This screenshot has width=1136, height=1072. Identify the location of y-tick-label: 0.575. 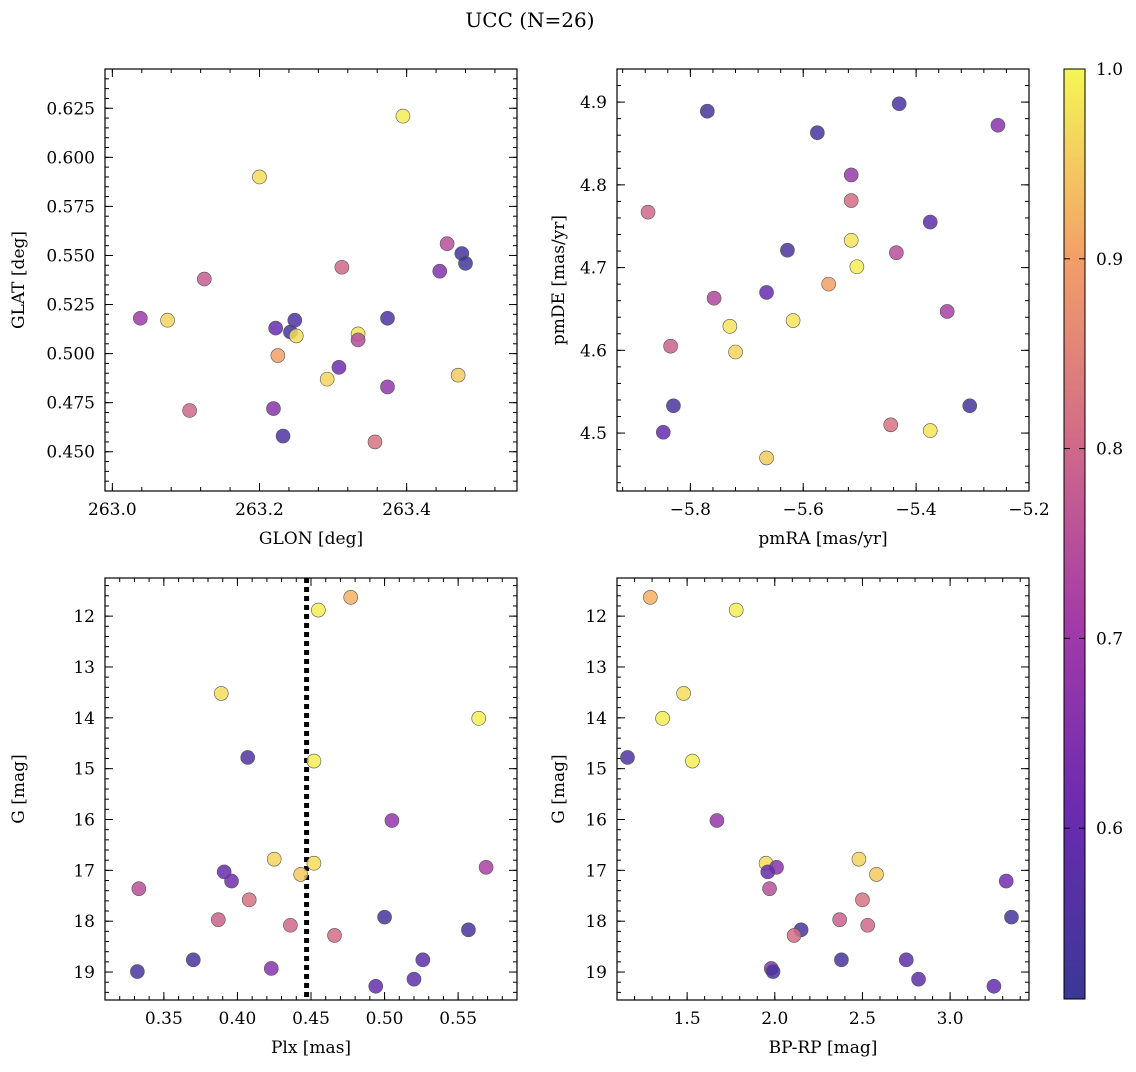
(70, 207).